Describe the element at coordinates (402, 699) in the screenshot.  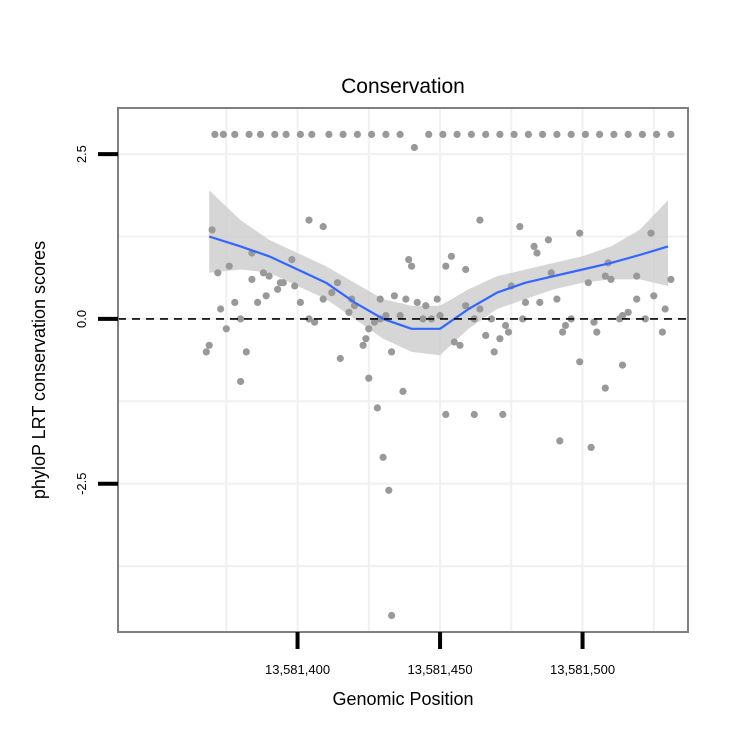
I see `x-axis-label: Genomic Position` at that location.